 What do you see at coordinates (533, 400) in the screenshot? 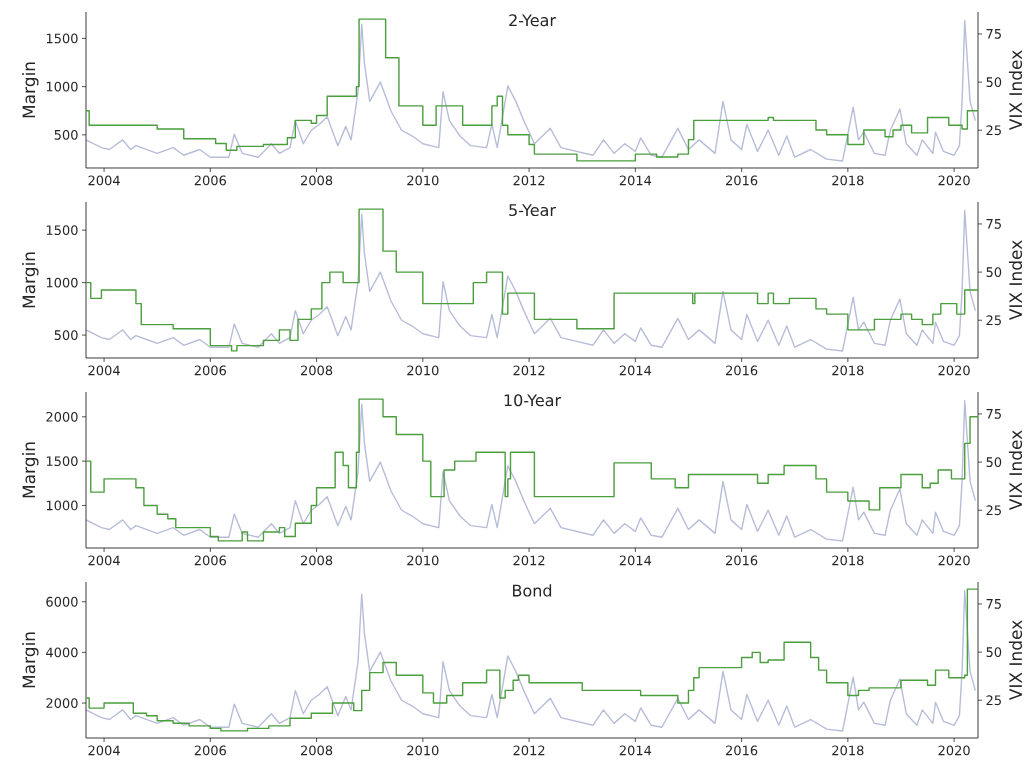
I see `chart-title: 10-Year` at bounding box center [533, 400].